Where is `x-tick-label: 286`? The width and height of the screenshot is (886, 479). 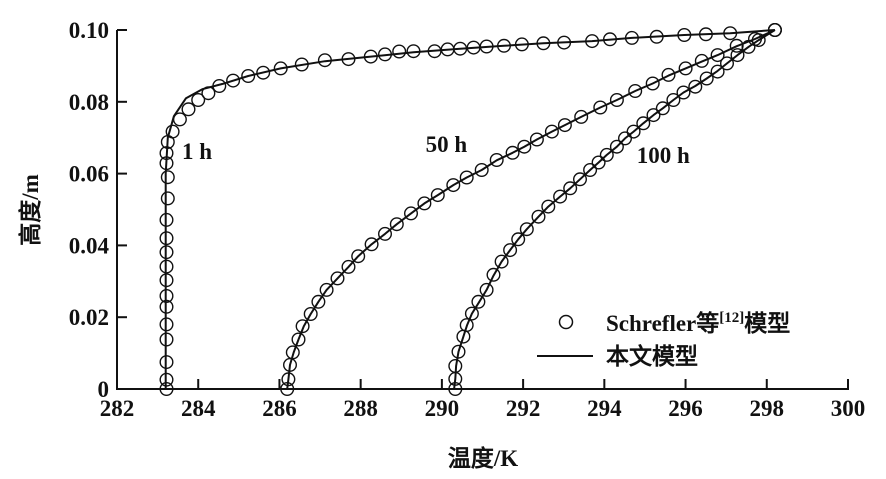 x-tick-label: 286 is located at coordinates (279, 408).